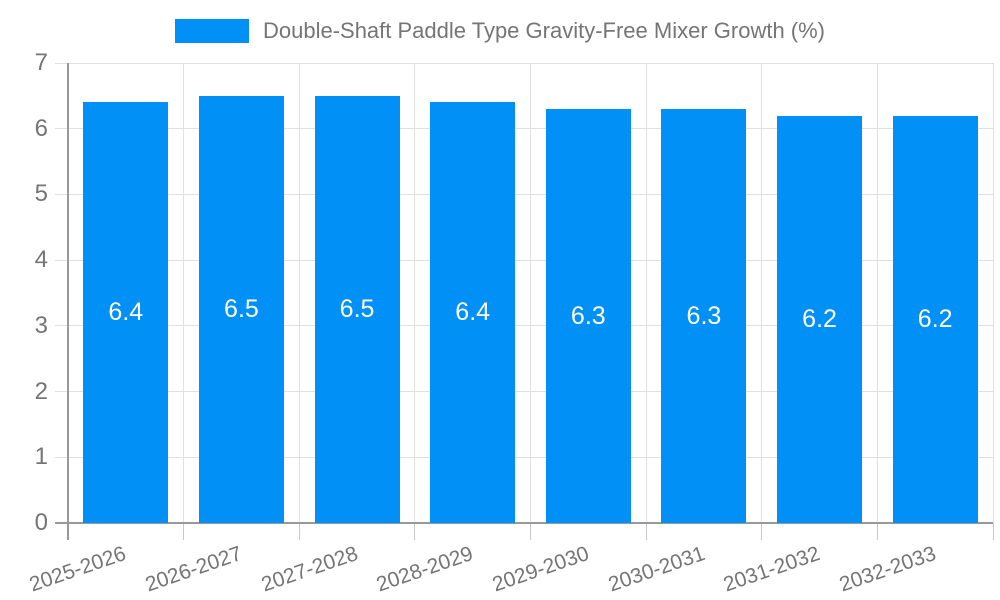 The image size is (1000, 600). Describe the element at coordinates (309, 569) in the screenshot. I see `x-axis-tick-label: 2027-2028` at that location.